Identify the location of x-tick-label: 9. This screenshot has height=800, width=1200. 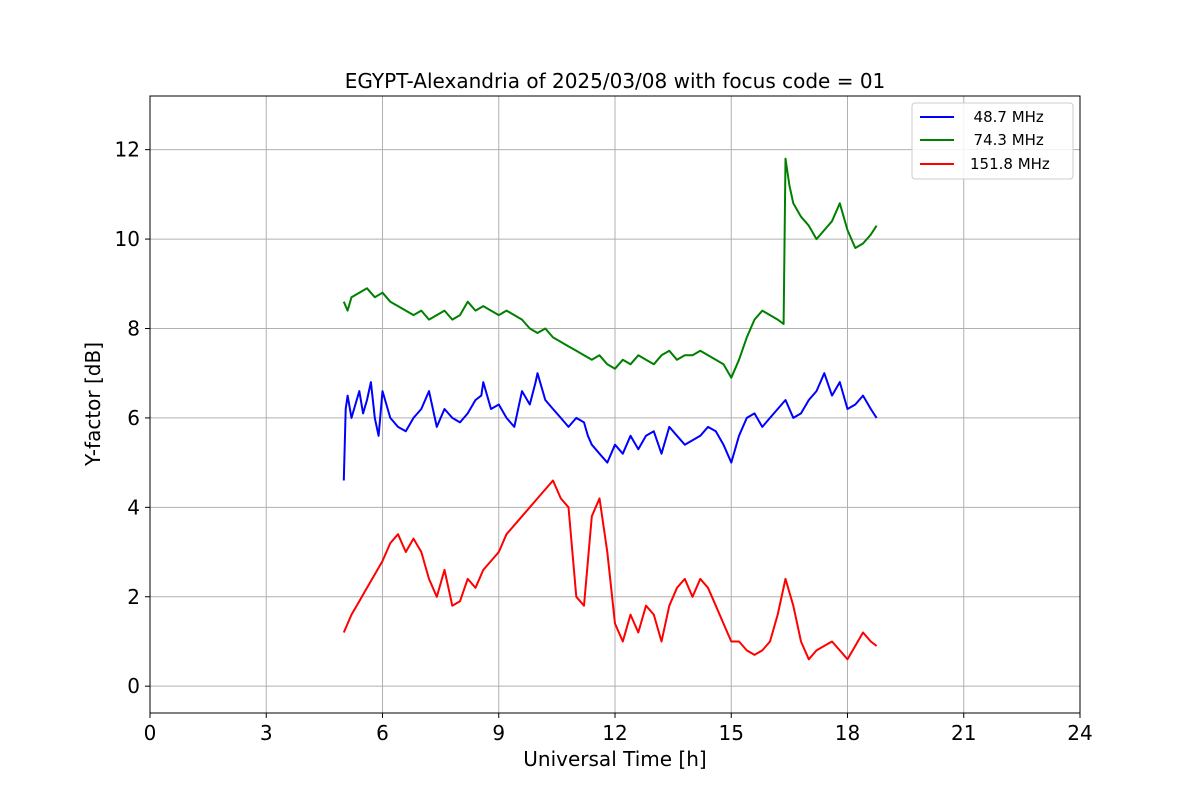
(498, 733).